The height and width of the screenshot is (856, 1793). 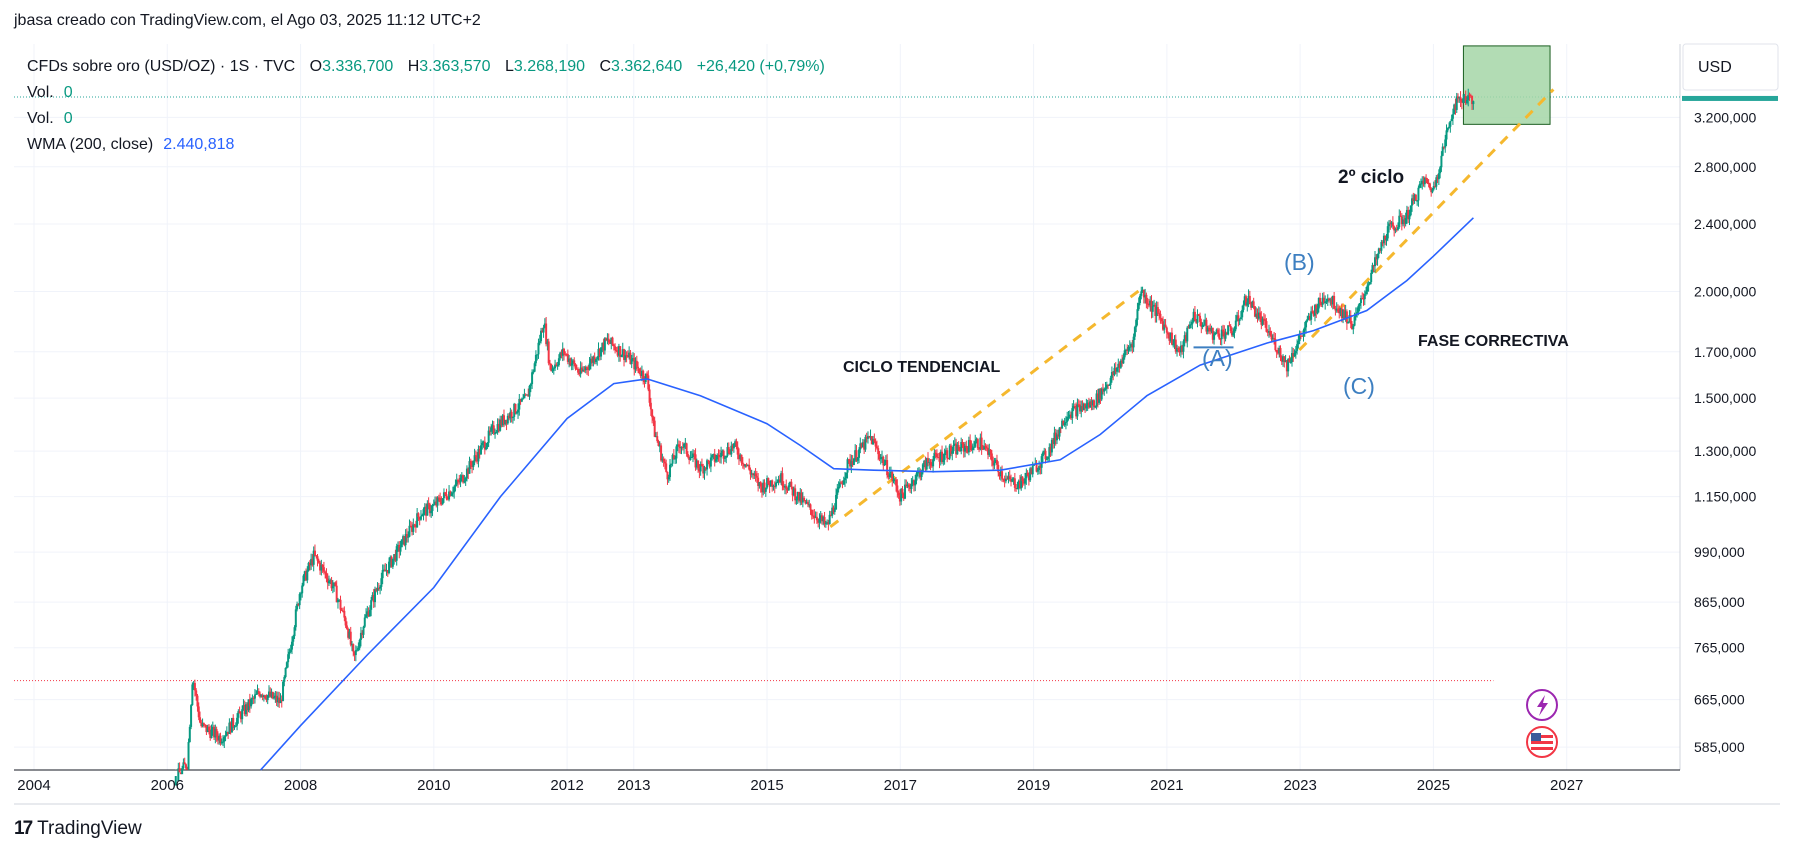 I want to click on legend-wma-row: WMA (200, close) 2.440,818, so click(x=426, y=145).